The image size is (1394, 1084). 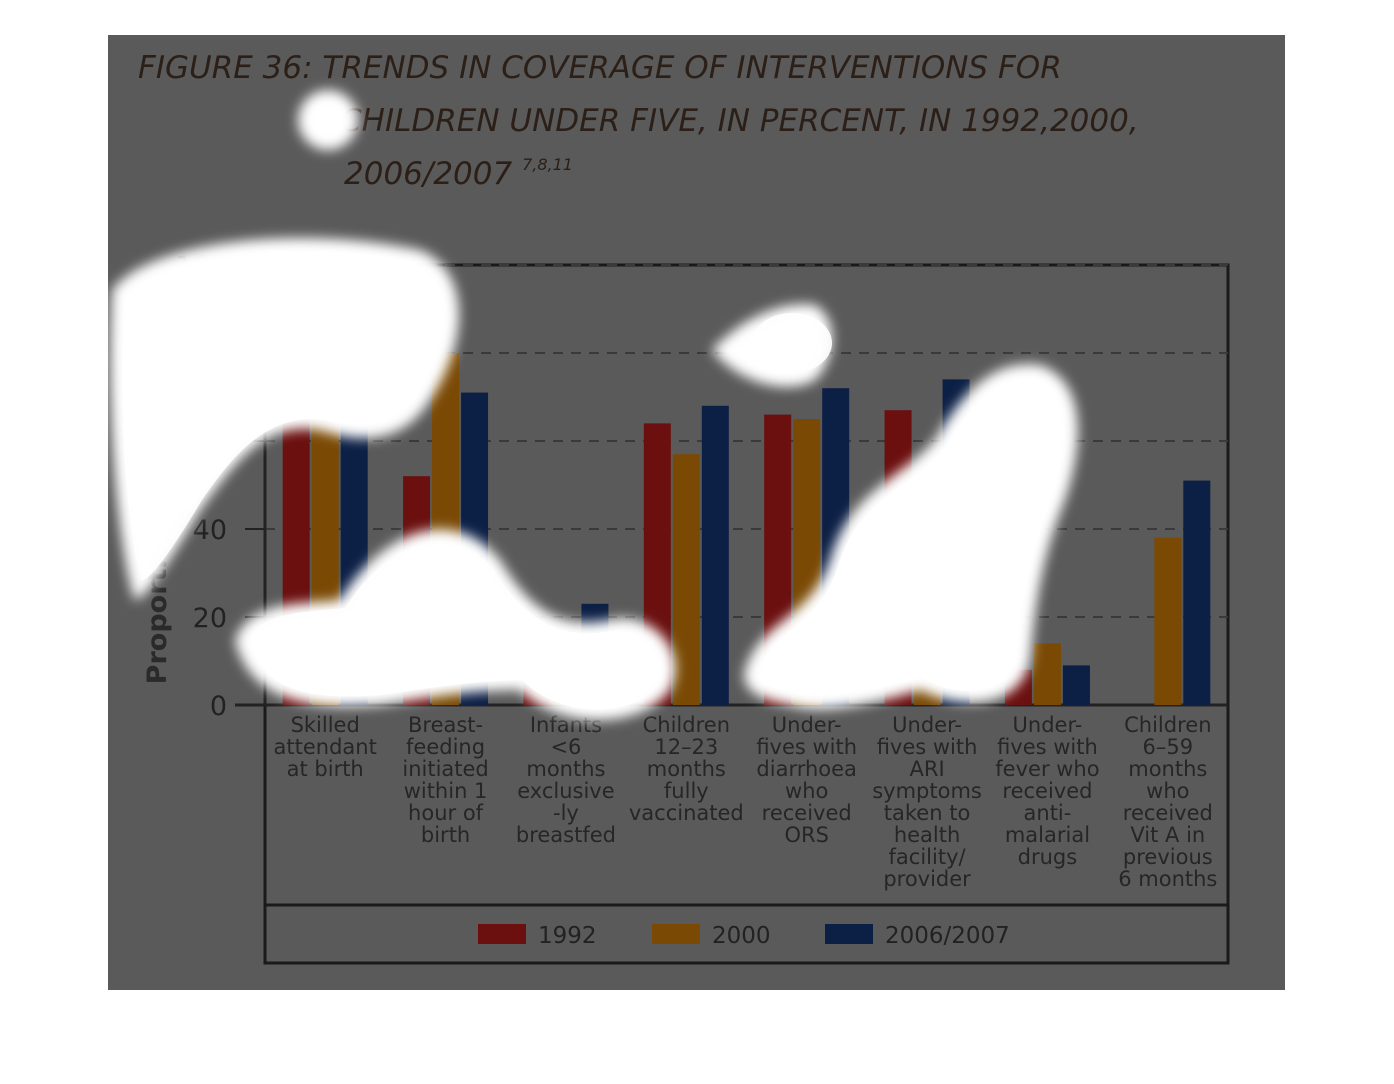 What do you see at coordinates (210, 618) in the screenshot?
I see `y-tick-label: 20` at bounding box center [210, 618].